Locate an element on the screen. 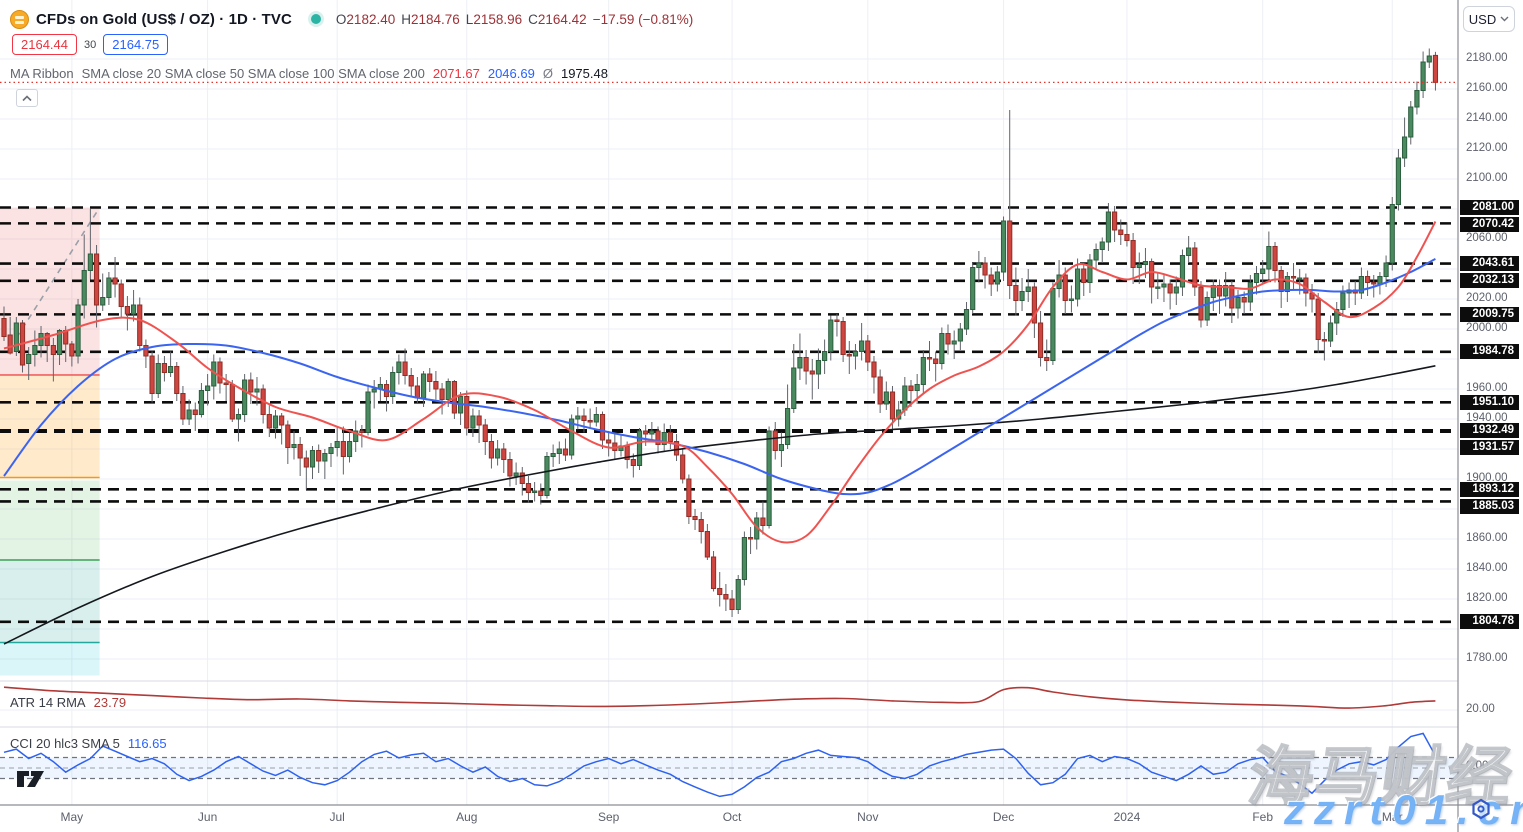 The width and height of the screenshot is (1523, 832). gold-coin-icon is located at coordinates (19, 19).